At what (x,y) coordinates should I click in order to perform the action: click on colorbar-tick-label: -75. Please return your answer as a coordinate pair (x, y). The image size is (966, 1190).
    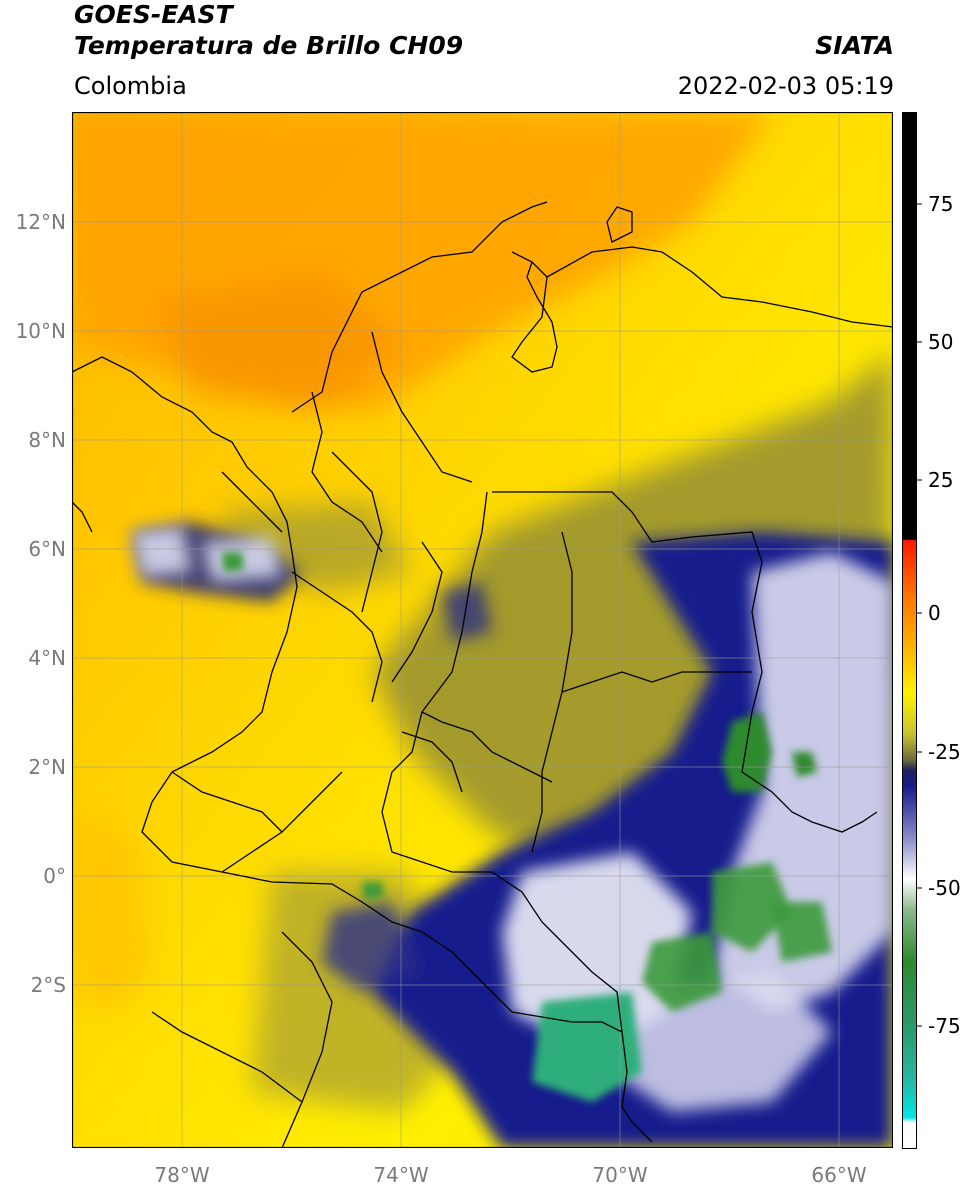
    Looking at the image, I should click on (944, 1026).